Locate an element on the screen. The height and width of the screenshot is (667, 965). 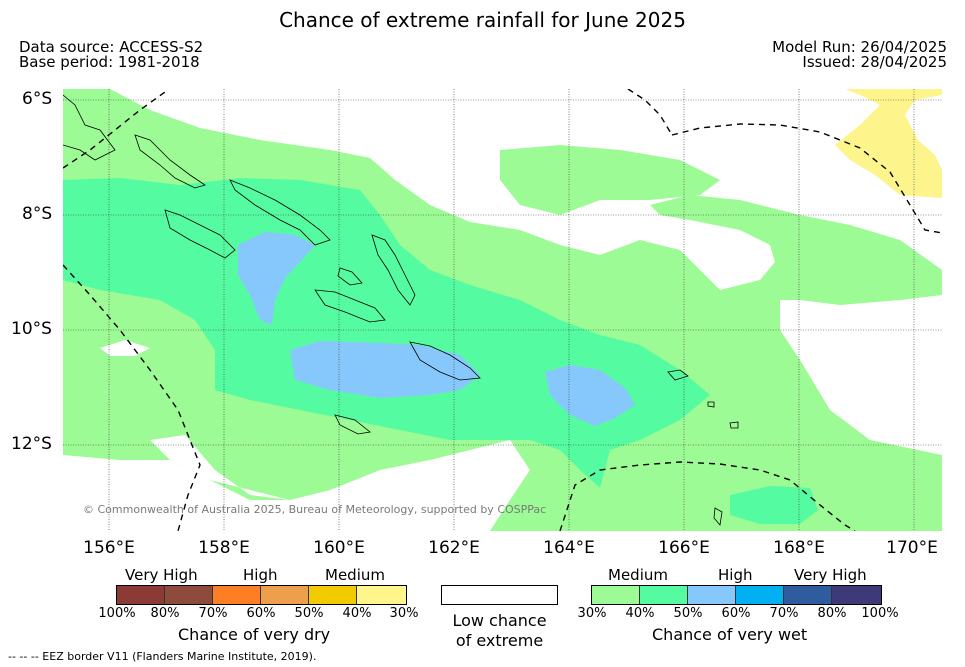
island-santa-cruz is located at coordinates (678, 375).